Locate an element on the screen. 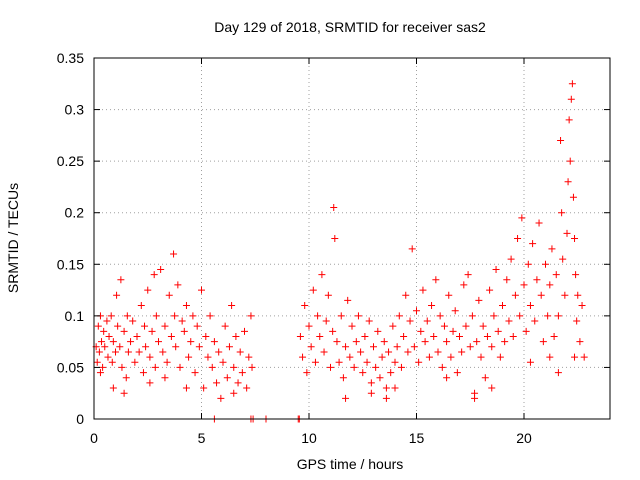  x-tick-label: 20 is located at coordinates (524, 438).